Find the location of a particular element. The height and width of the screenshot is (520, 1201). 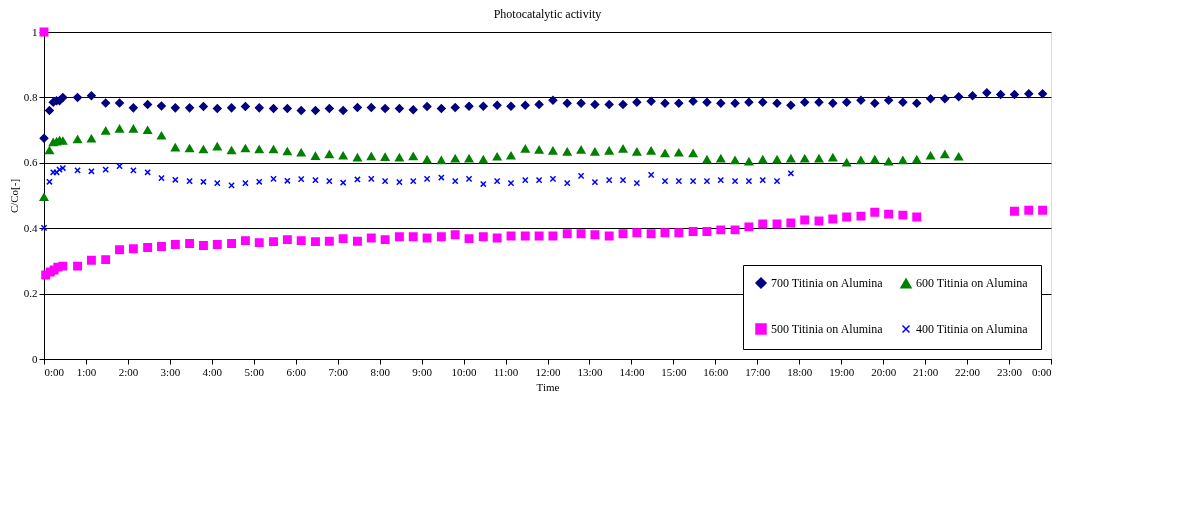

x-tick-label: 7:00 is located at coordinates (338, 371).